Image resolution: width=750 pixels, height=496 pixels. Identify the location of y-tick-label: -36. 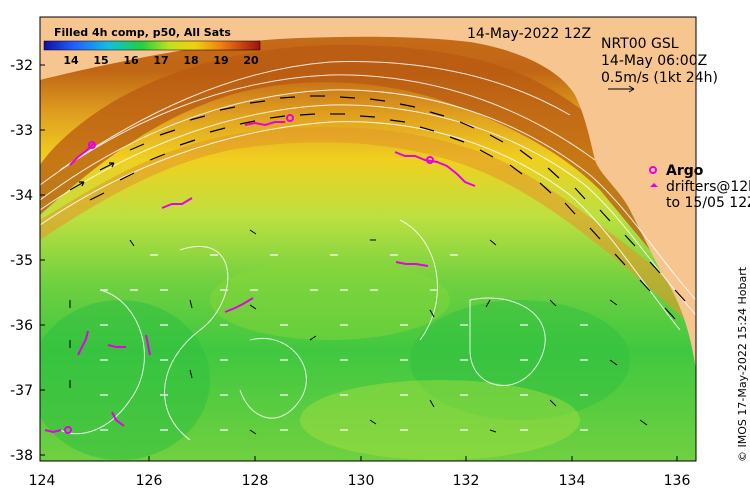
(21, 326).